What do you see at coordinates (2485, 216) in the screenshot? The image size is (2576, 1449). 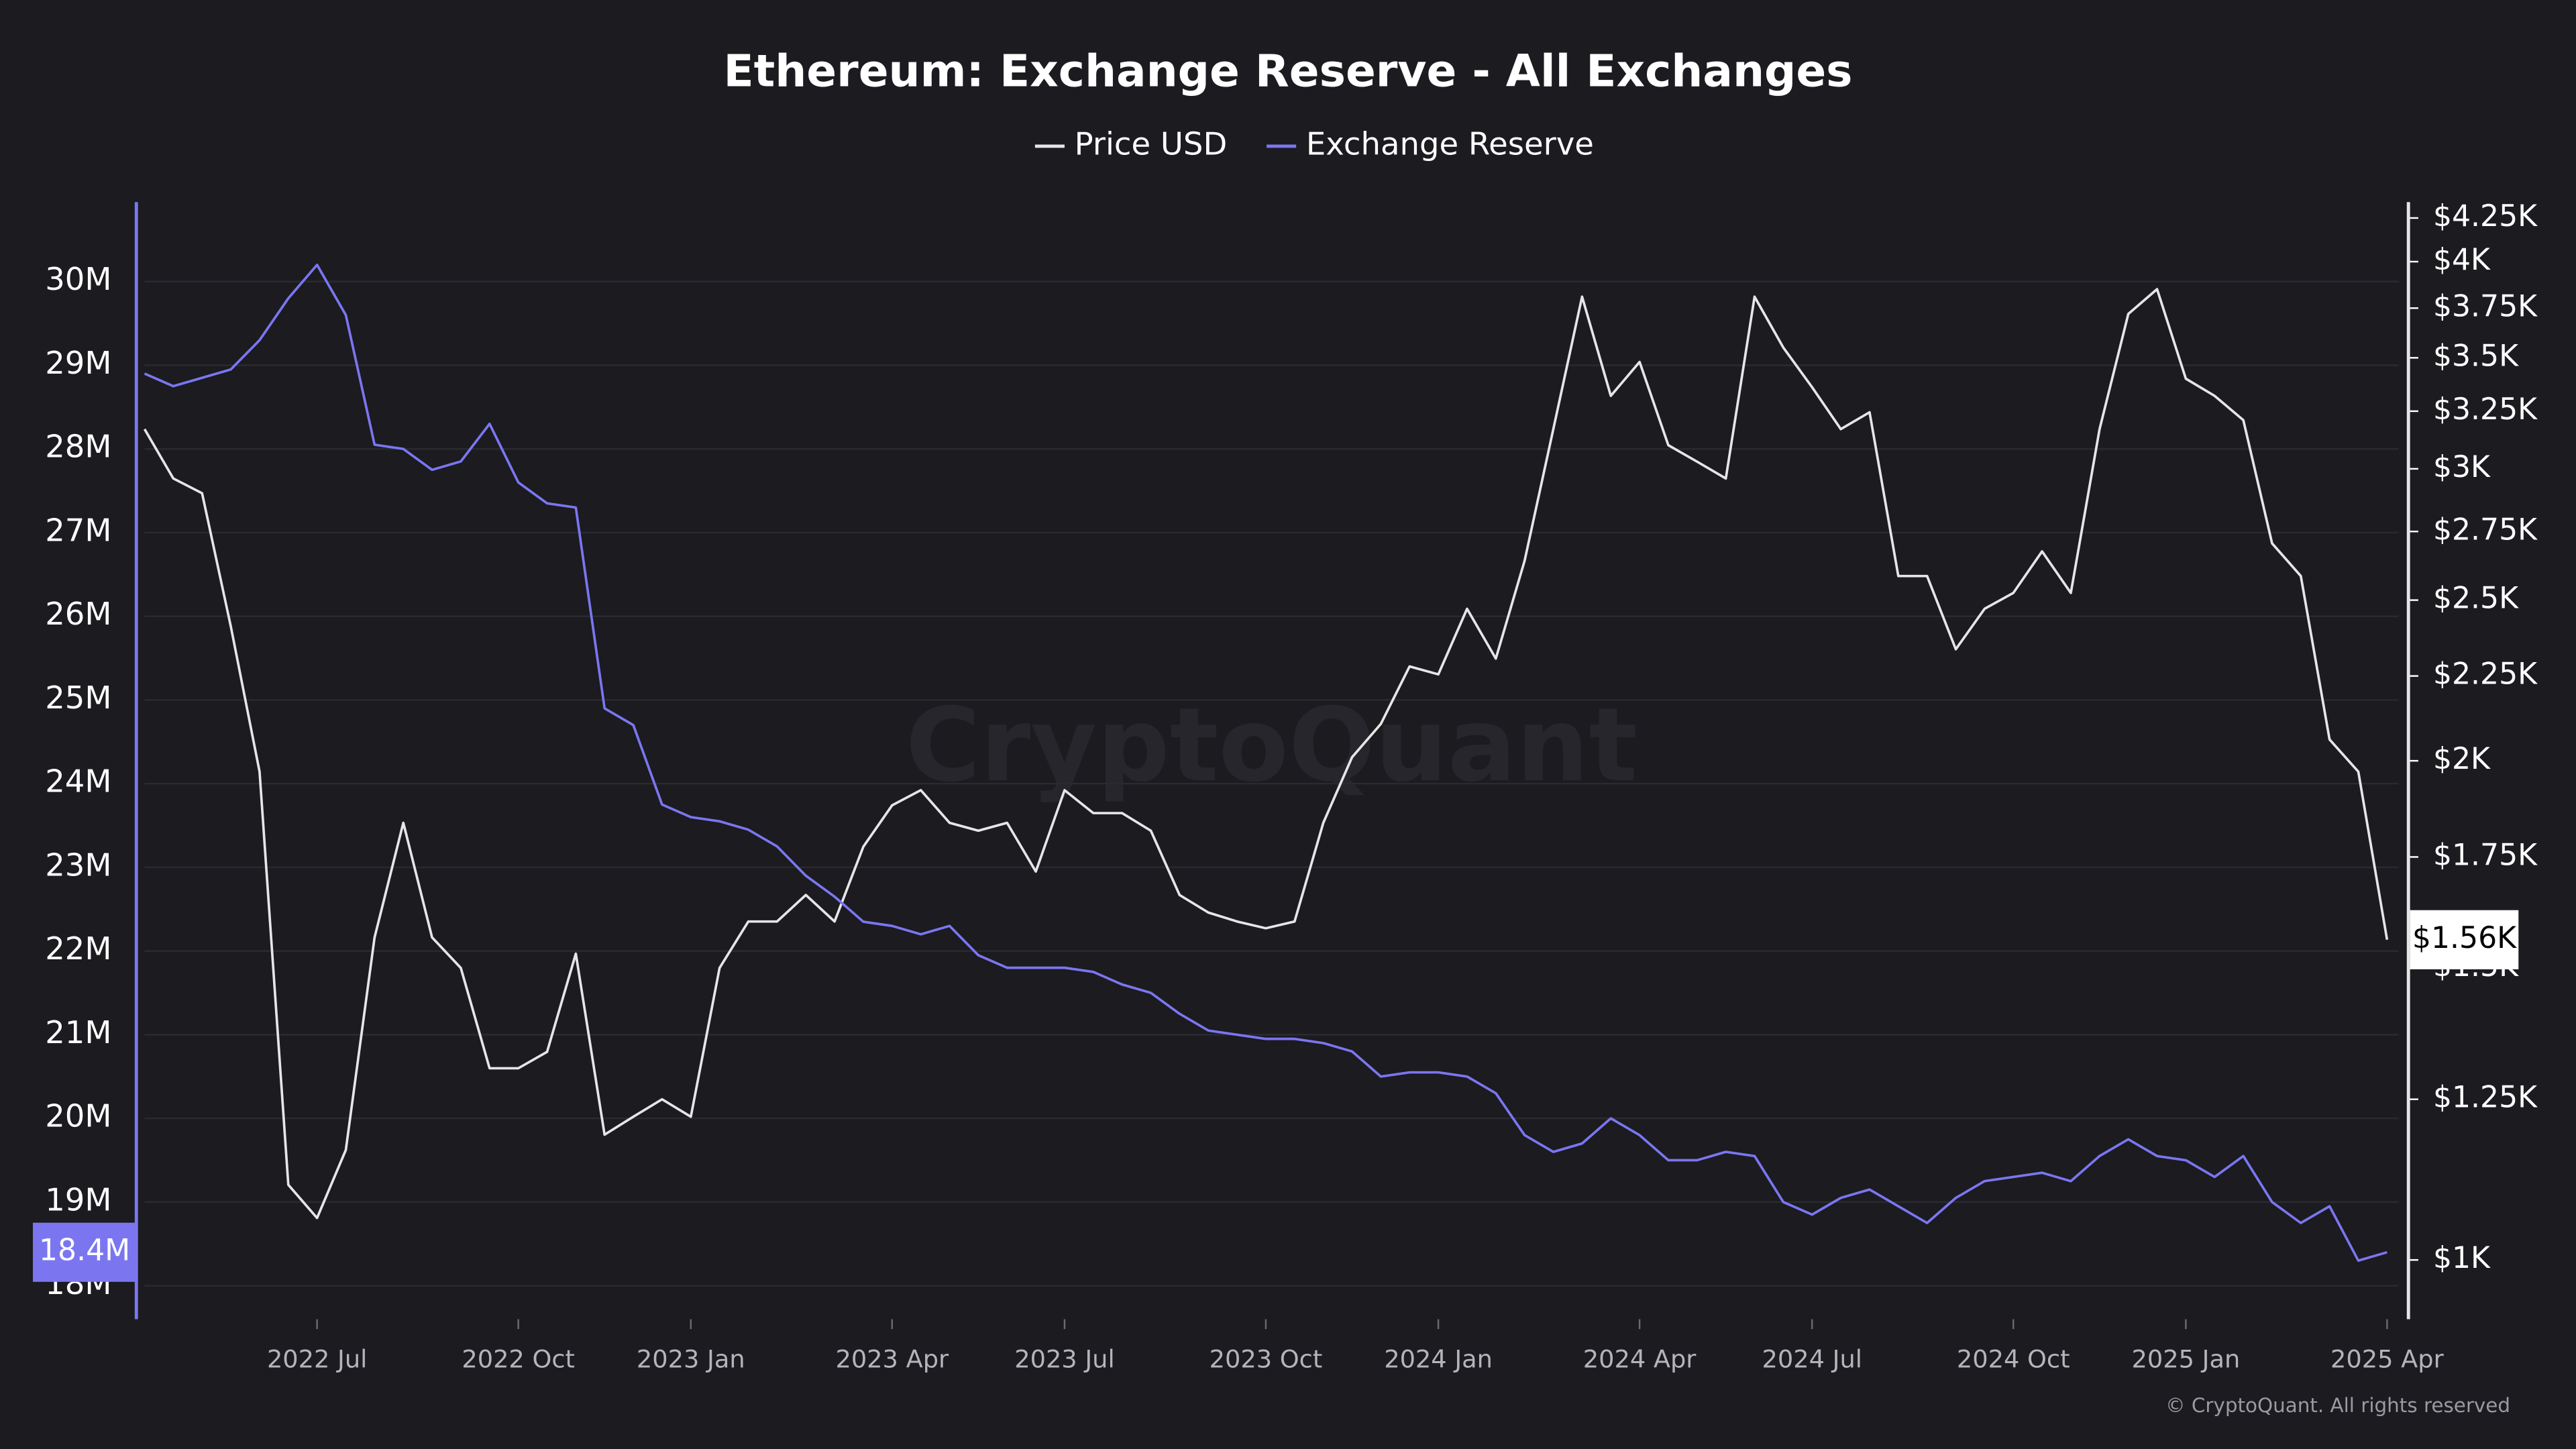 I see `y2-tick-label: $4.25K` at bounding box center [2485, 216].